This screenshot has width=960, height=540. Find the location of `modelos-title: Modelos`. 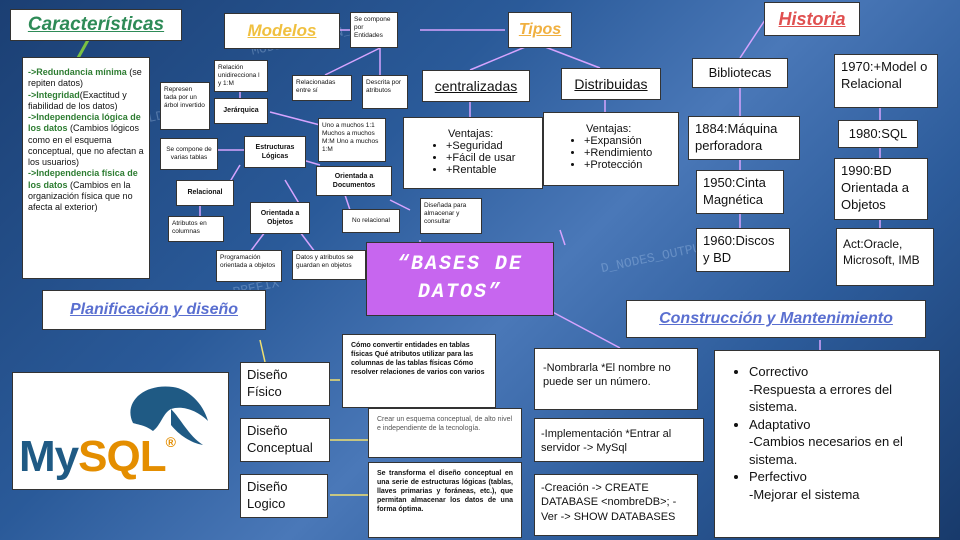

modelos-title: Modelos is located at coordinates (282, 31).